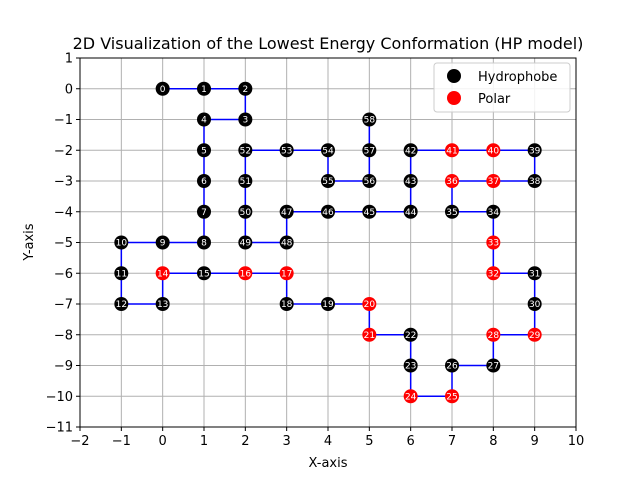 The image size is (640, 480). I want to click on legend-hydrophobe-label: Hydrophobe, so click(517, 77).